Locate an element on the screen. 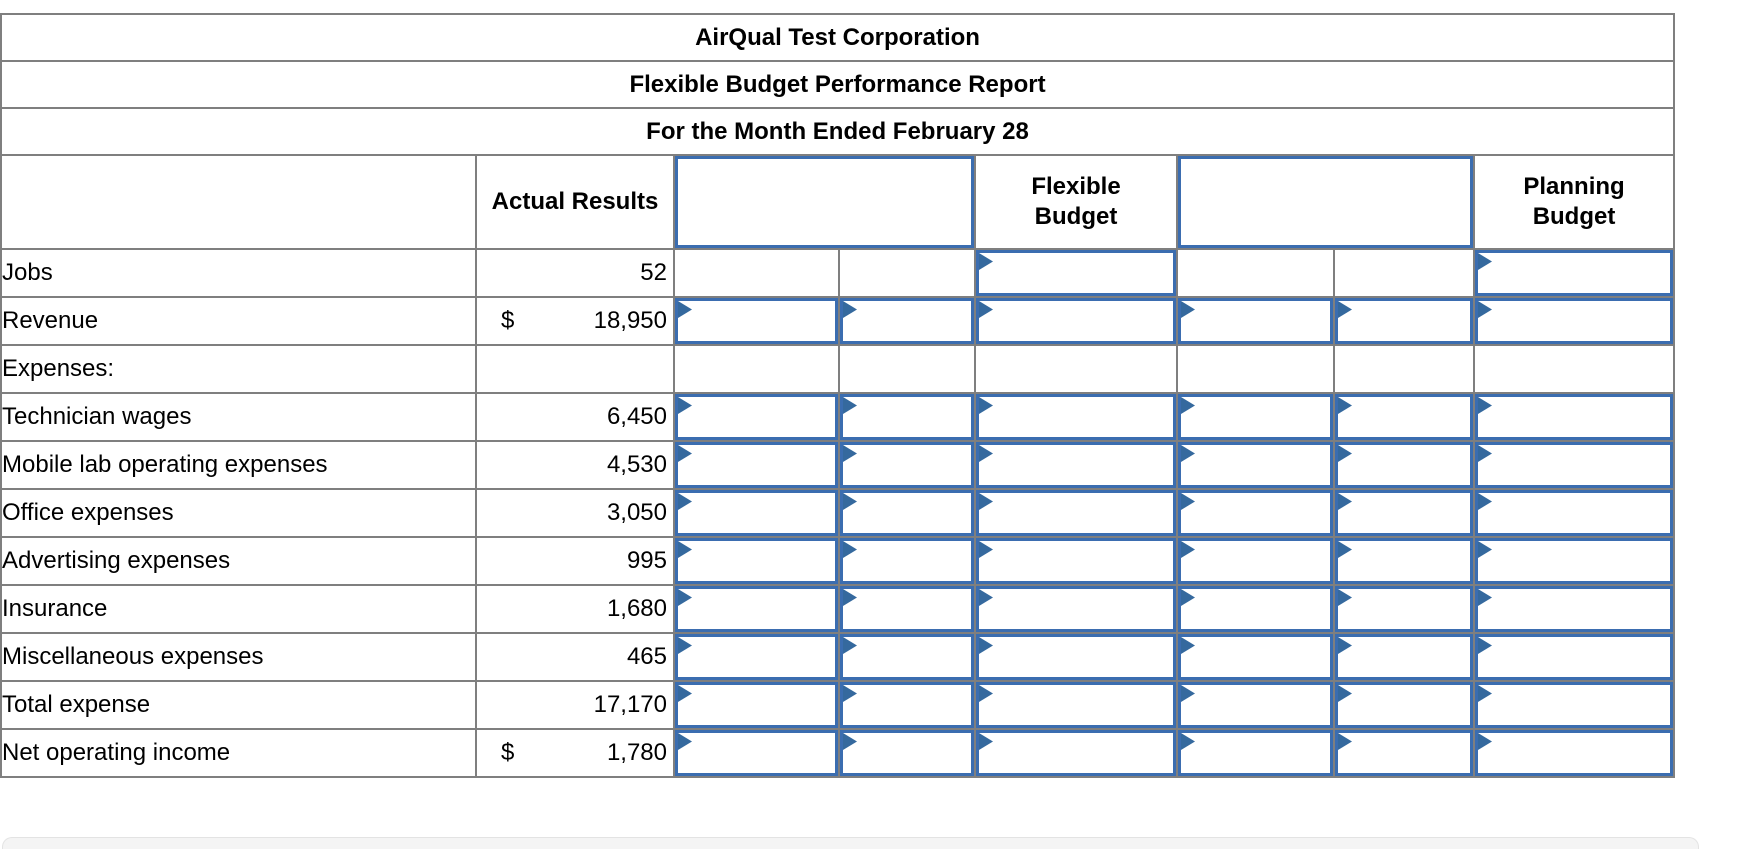 This screenshot has width=1750, height=849. input-advertising-flexible-budget is located at coordinates (1076, 561).